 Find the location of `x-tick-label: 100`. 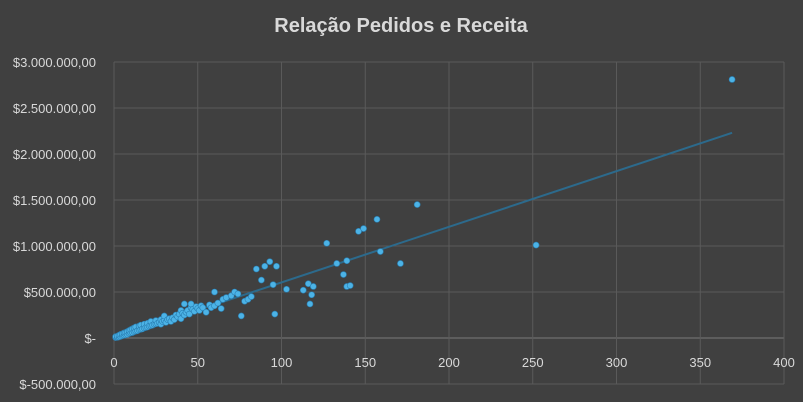

x-tick-label: 100 is located at coordinates (282, 362).